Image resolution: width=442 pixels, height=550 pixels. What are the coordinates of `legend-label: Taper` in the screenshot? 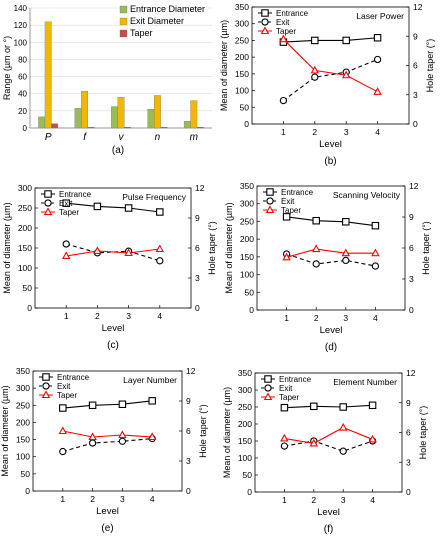 It's located at (69, 212).